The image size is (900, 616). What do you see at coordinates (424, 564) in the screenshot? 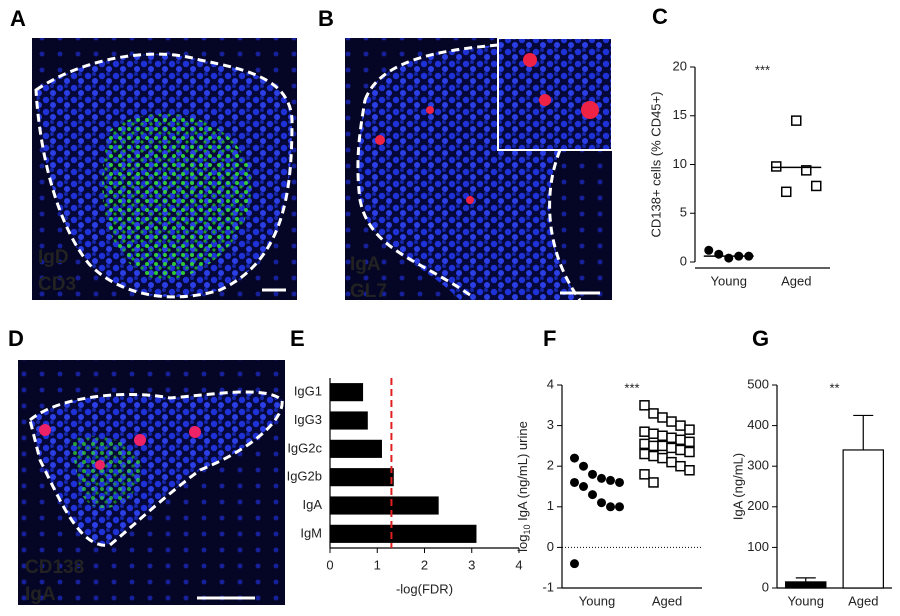
I see `x-tick-label: 2` at bounding box center [424, 564].